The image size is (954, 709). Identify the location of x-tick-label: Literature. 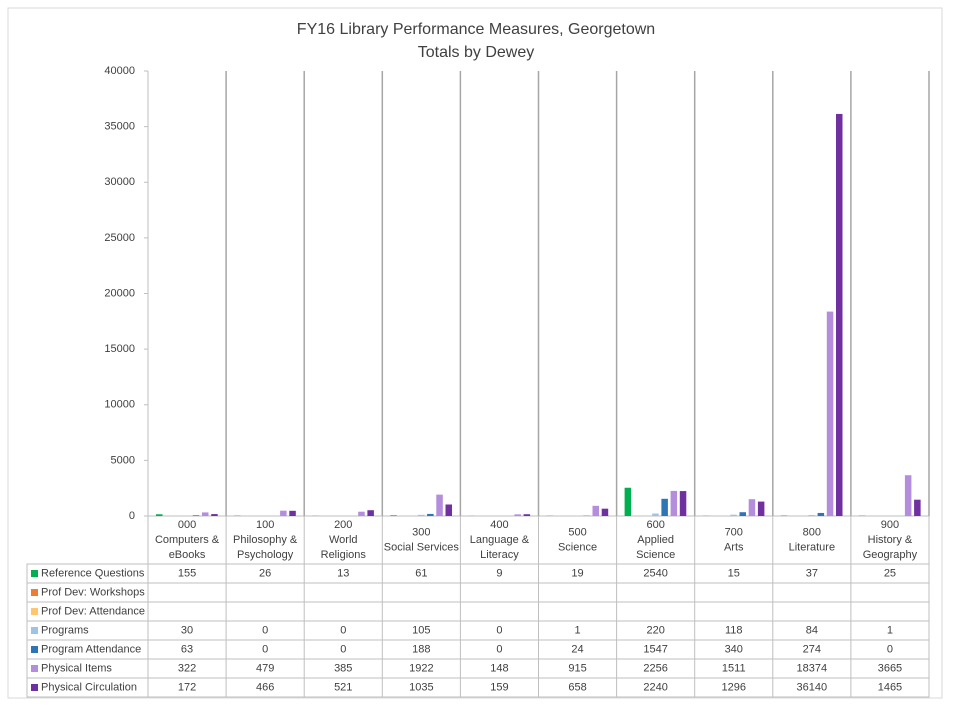
(812, 547).